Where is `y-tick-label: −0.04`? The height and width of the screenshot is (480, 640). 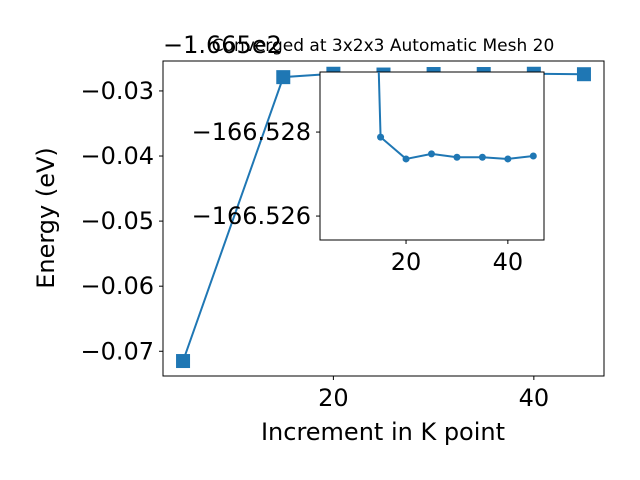
y-tick-label: −0.04 is located at coordinates (117, 156).